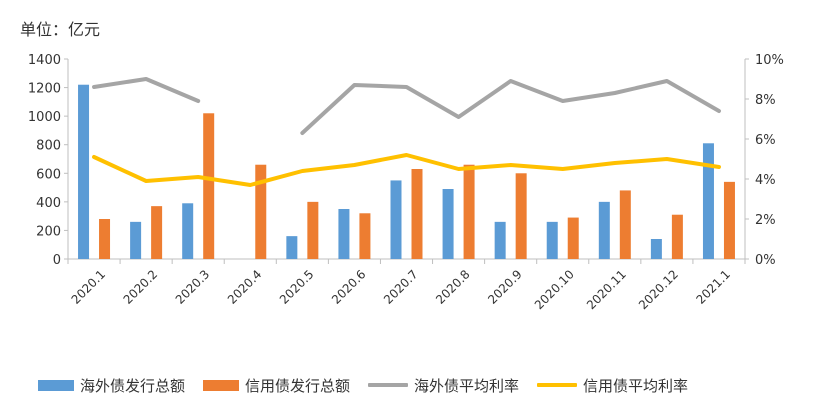  Describe the element at coordinates (297, 287) in the screenshot. I see `x-tick-label: 2020.5` at that location.